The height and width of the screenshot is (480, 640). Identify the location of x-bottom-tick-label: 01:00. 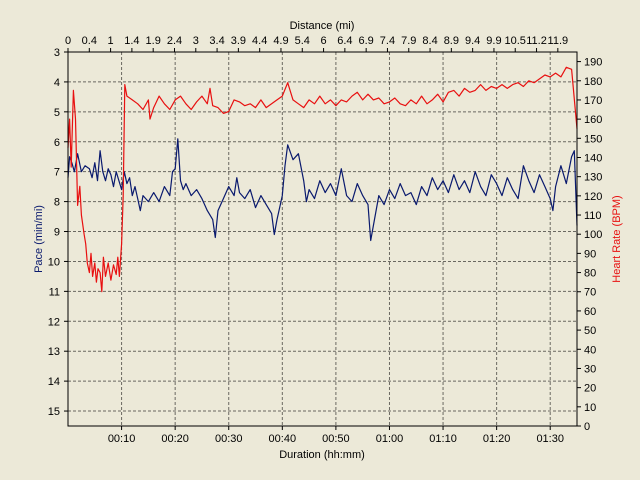
(390, 439).